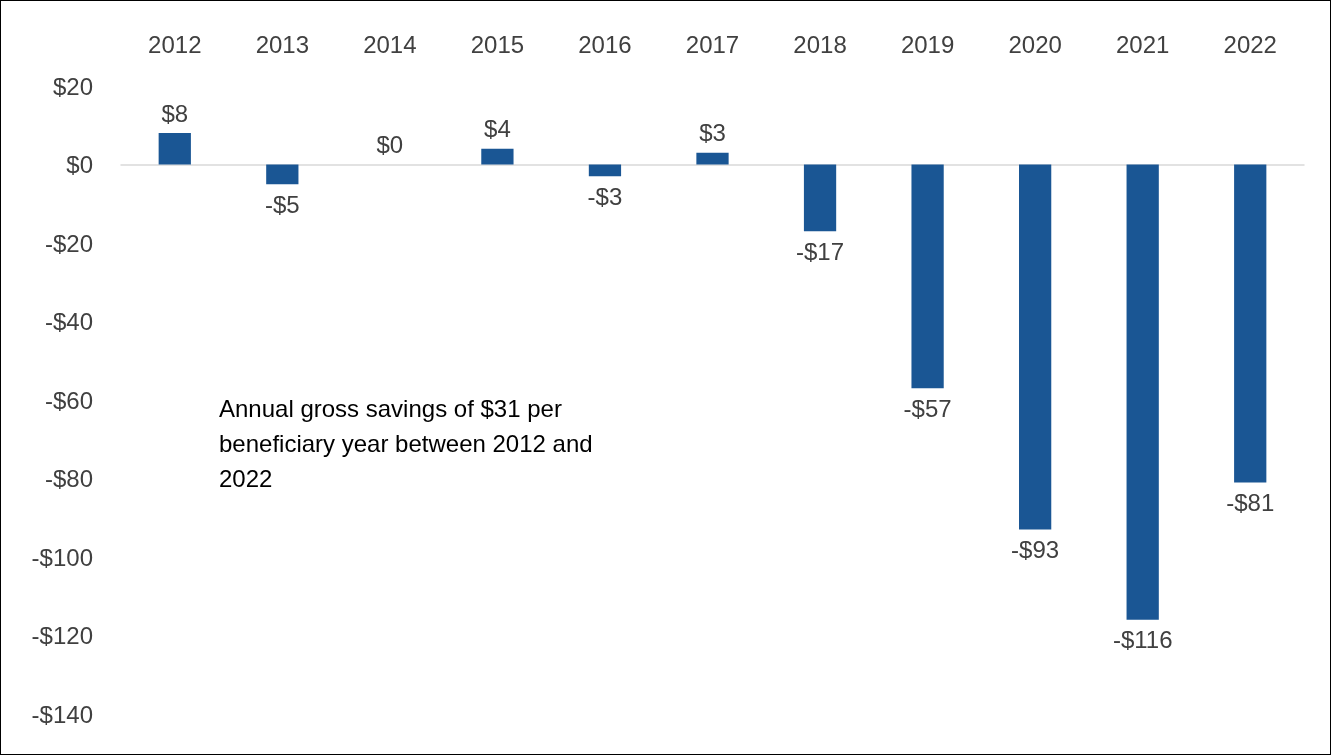 This screenshot has height=755, width=1331. I want to click on data-label: -$93, so click(1035, 550).